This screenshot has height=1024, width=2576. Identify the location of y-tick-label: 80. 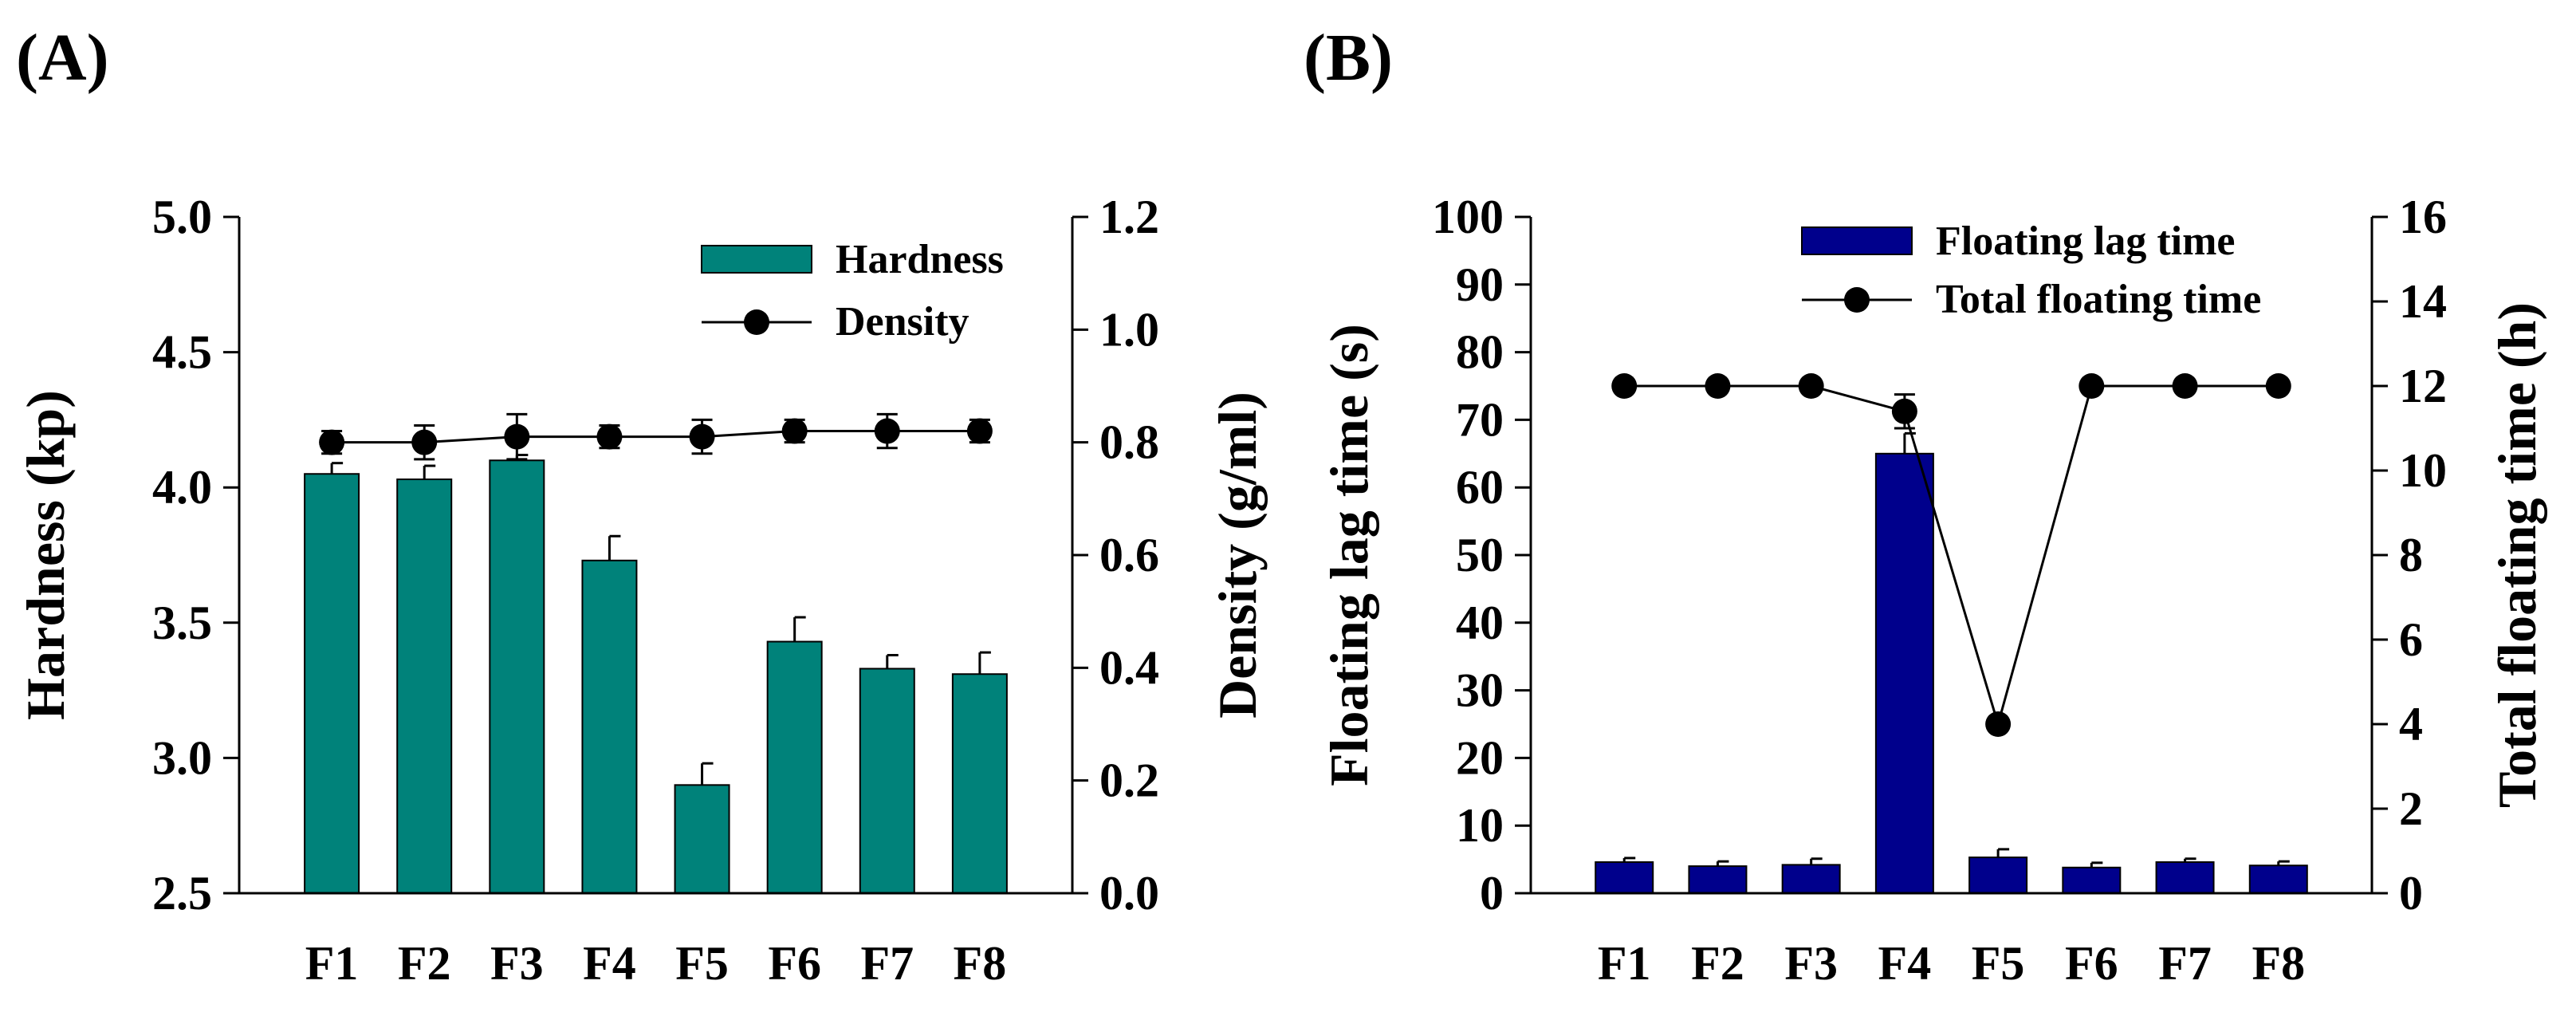
(1480, 352).